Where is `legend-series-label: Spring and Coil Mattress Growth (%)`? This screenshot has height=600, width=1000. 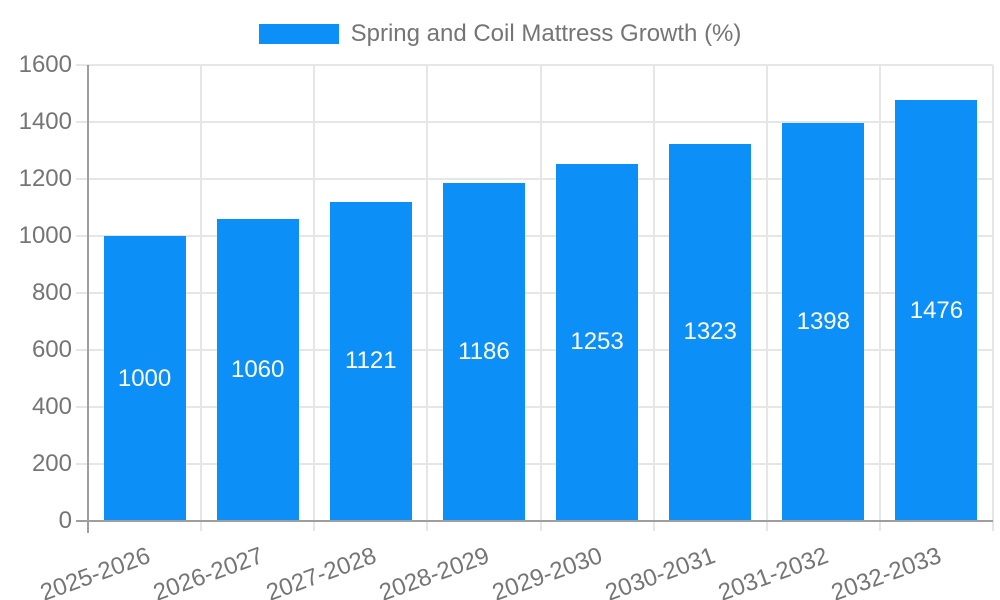 legend-series-label: Spring and Coil Mattress Growth (%) is located at coordinates (546, 33).